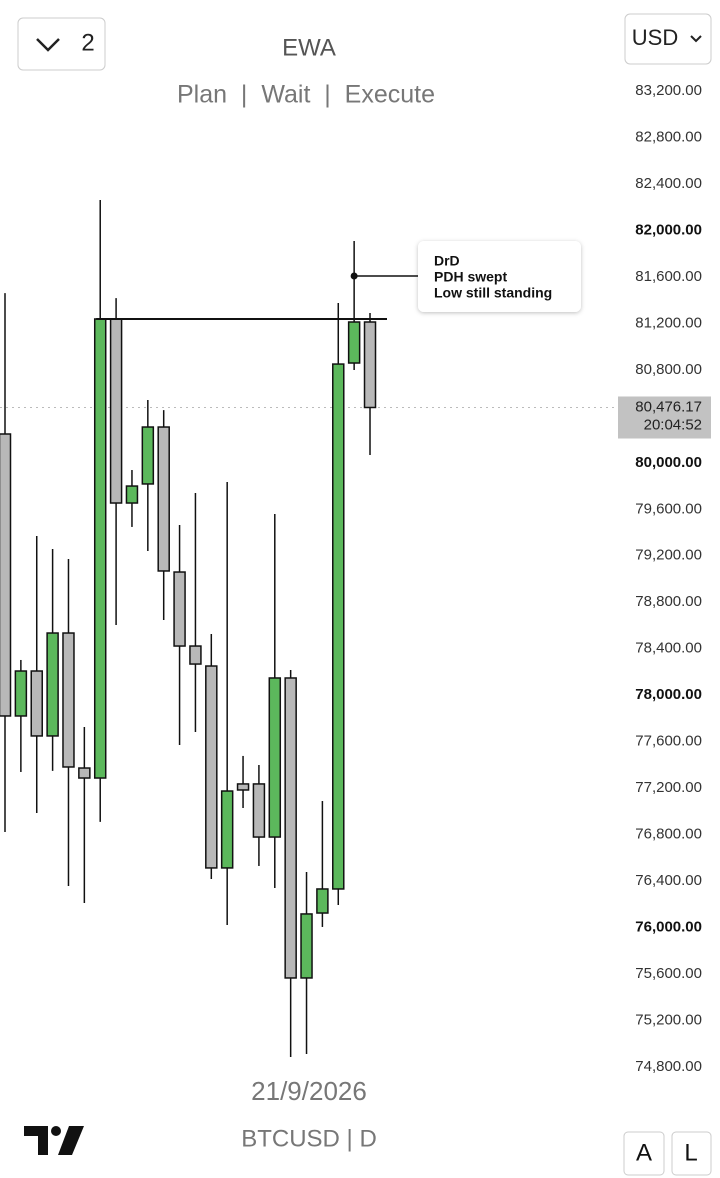 This screenshot has height=1178, width=720. Describe the element at coordinates (87, 42) in the screenshot. I see `interval-count: 2` at that location.